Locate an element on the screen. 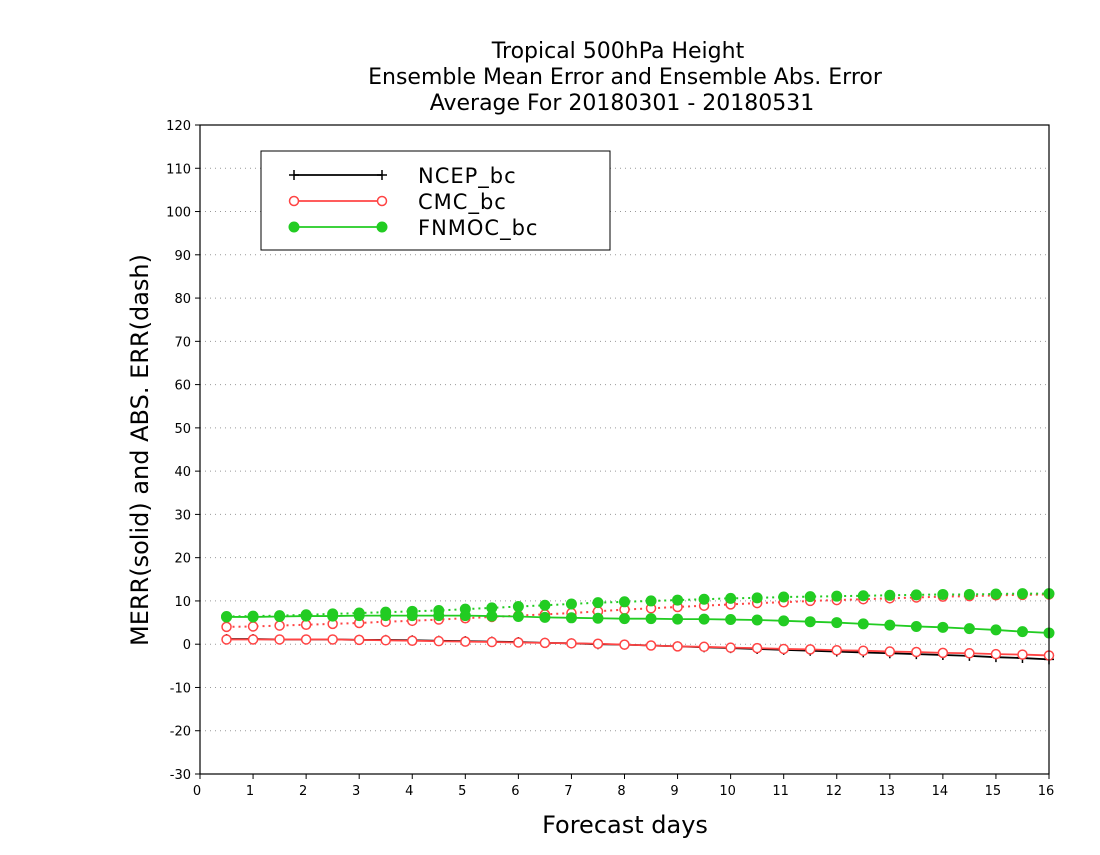 The width and height of the screenshot is (1100, 855). x-tick-label: 3 is located at coordinates (356, 791).